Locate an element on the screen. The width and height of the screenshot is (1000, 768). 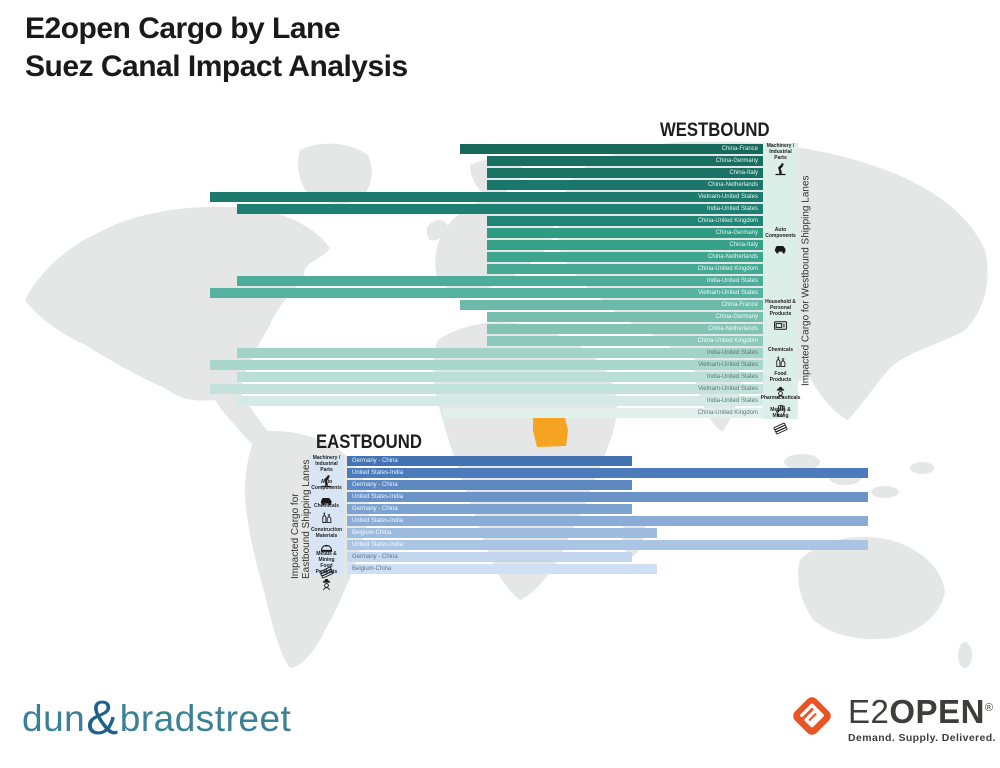
map-new-zealand is located at coordinates (965, 655).